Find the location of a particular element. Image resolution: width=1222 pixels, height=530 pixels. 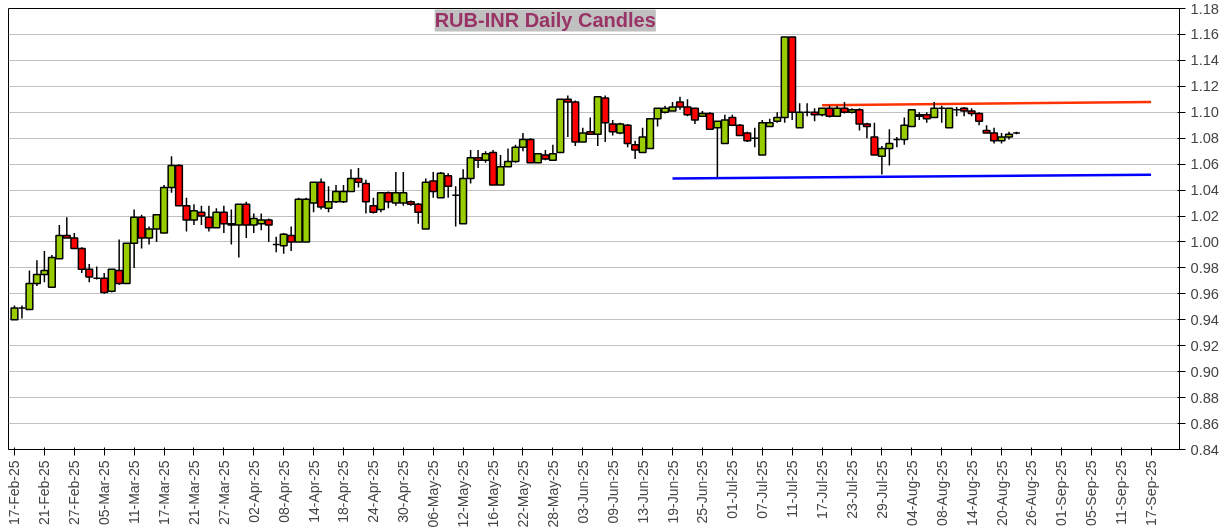

x-tick-label: 02-Apr-25 is located at coordinates (253, 491).